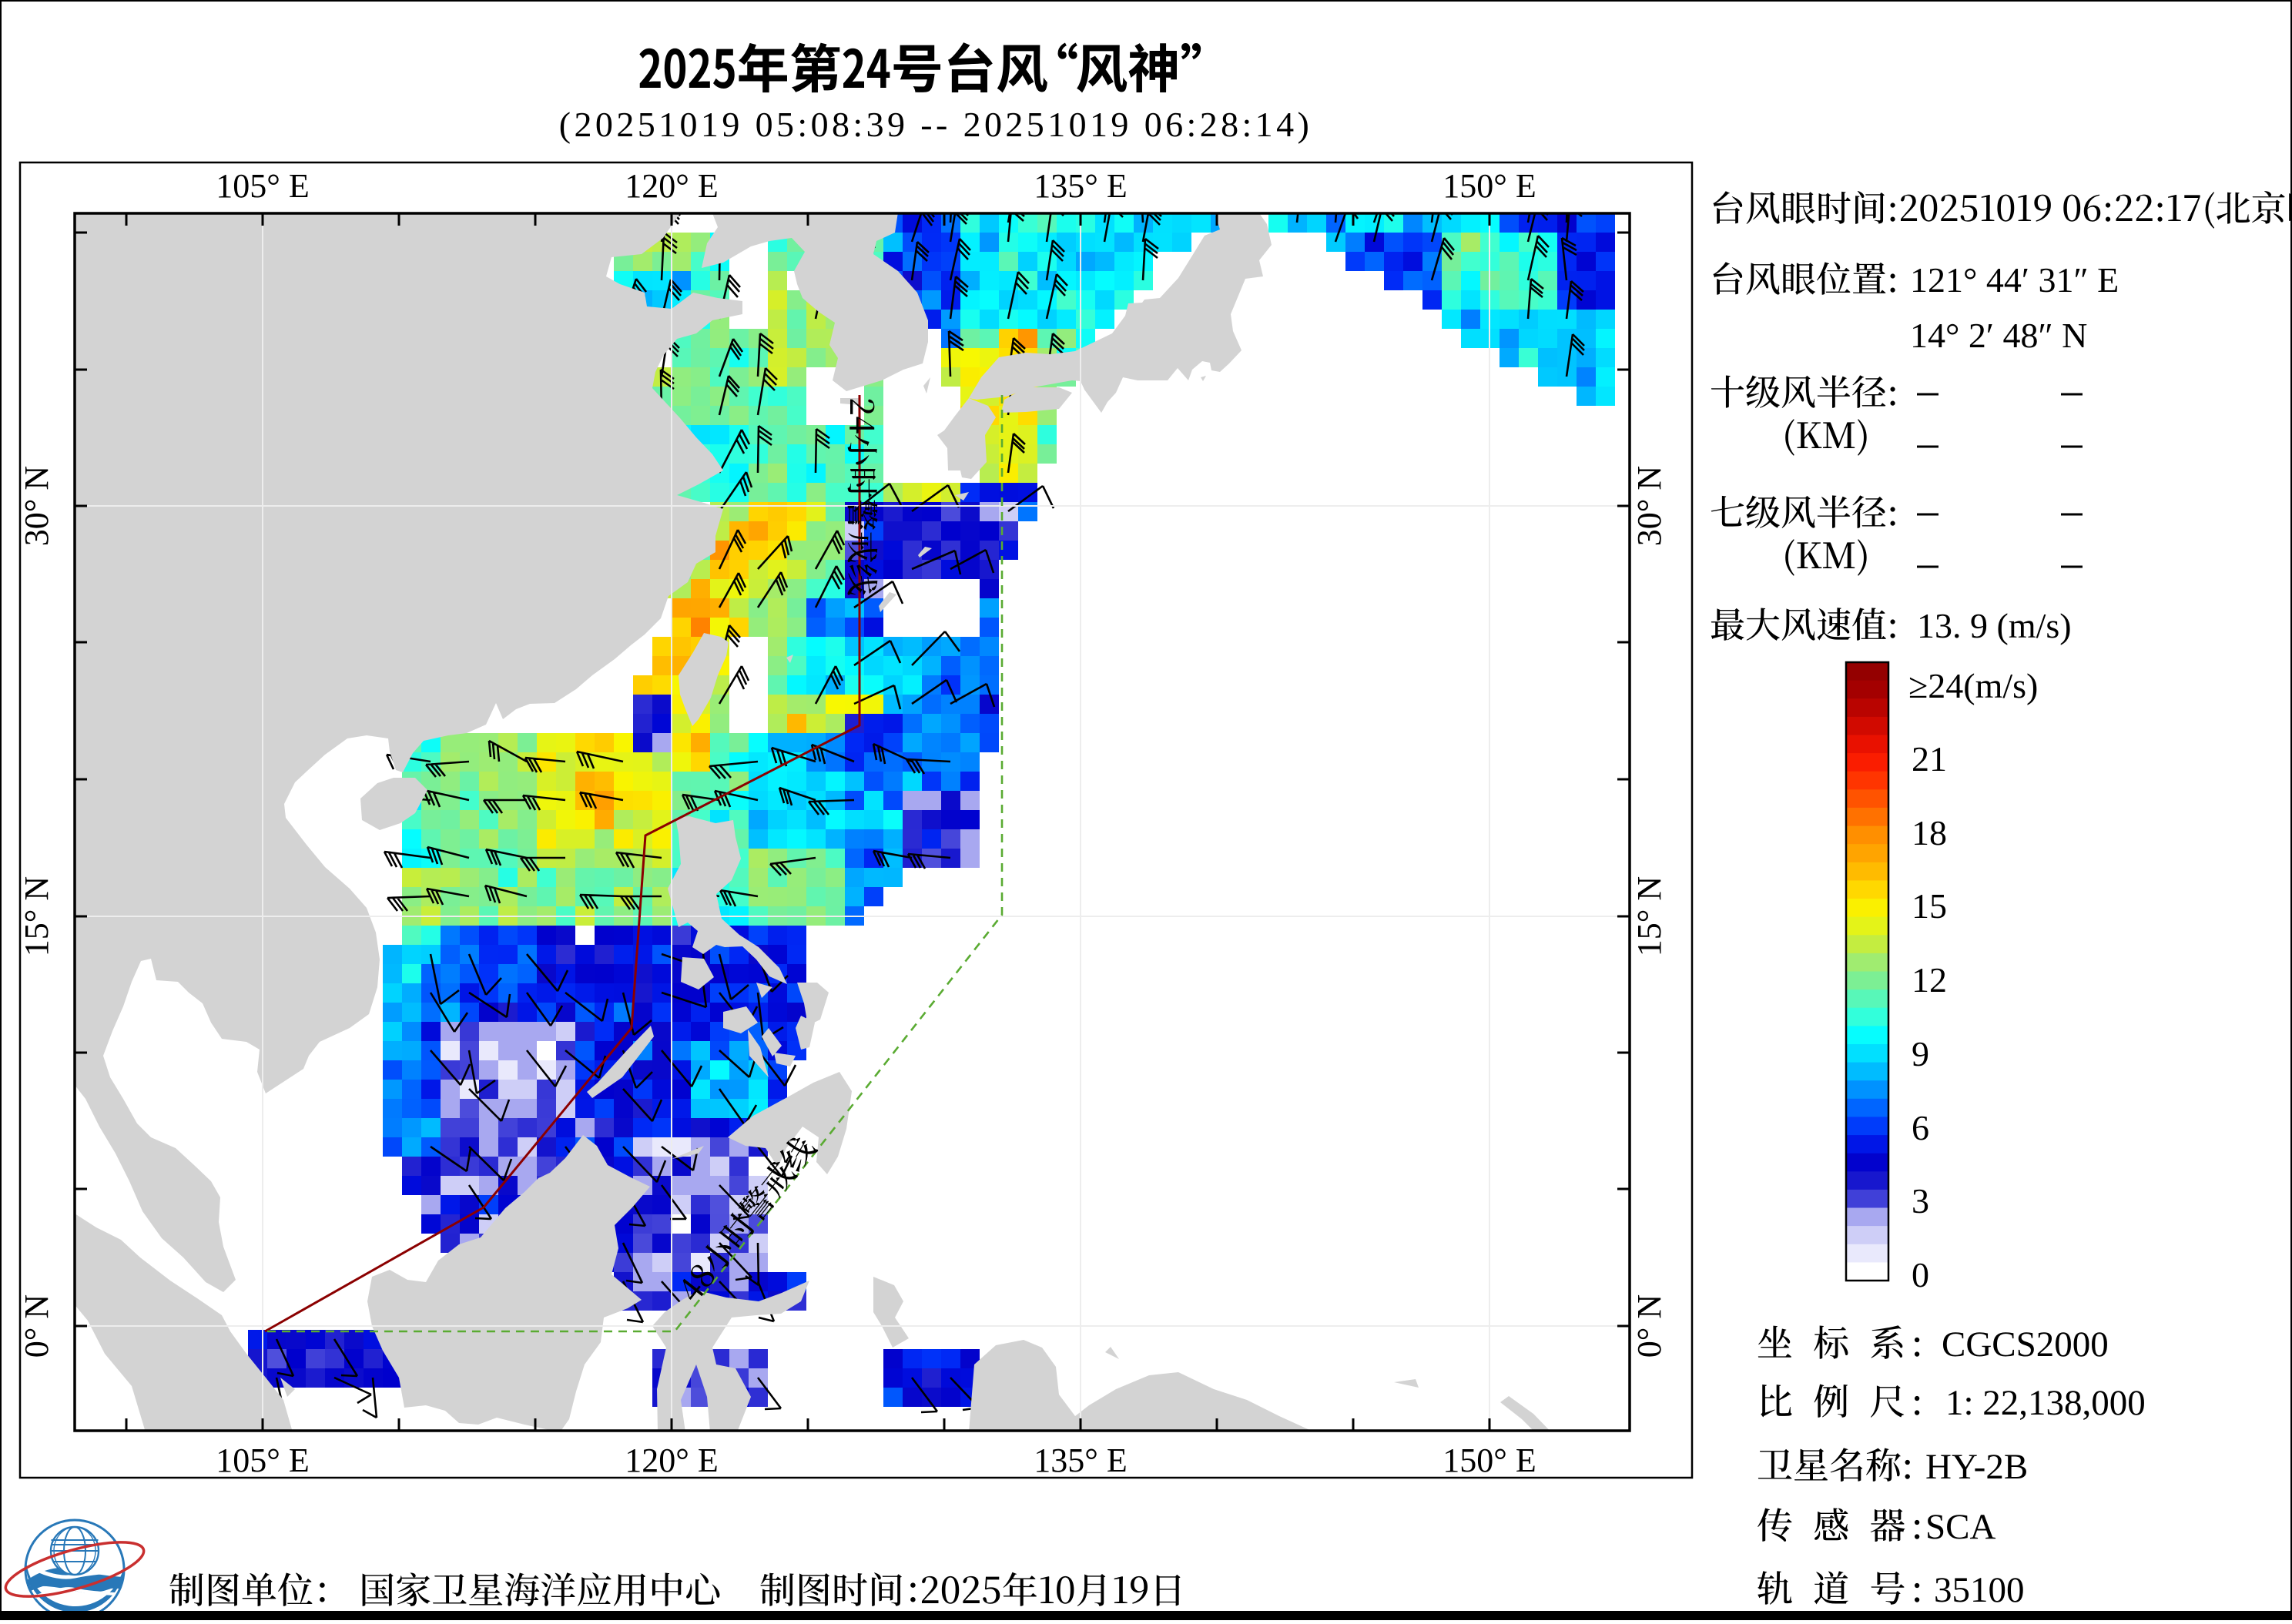  What do you see at coordinates (1929, 906) in the screenshot?
I see `svg-text: 15` at bounding box center [1929, 906].